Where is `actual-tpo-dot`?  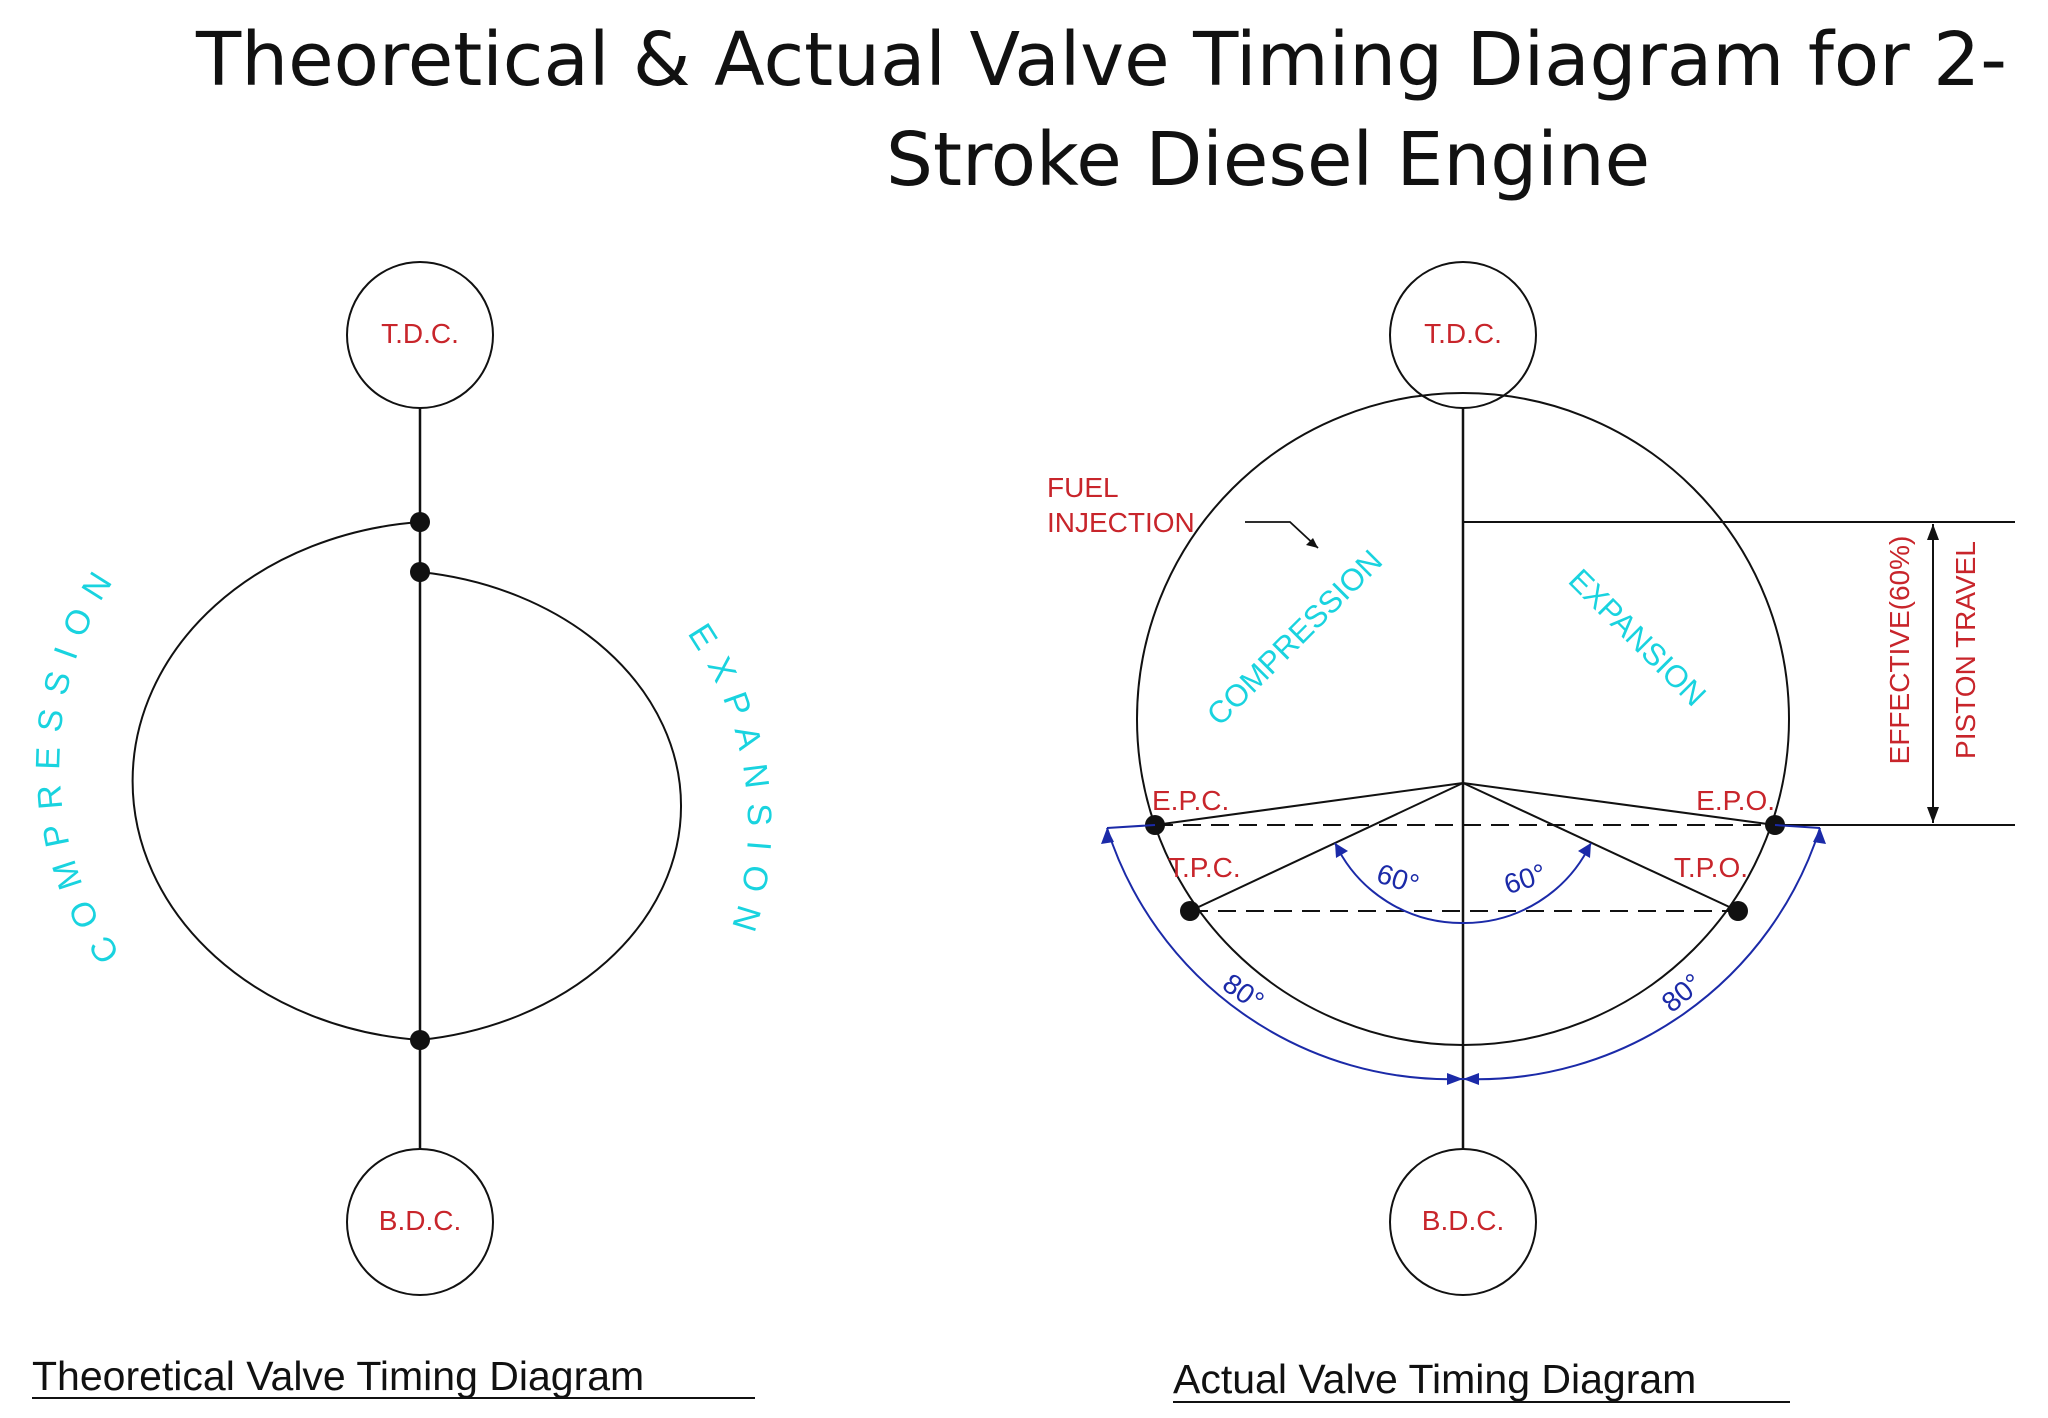 actual-tpo-dot is located at coordinates (1738, 911).